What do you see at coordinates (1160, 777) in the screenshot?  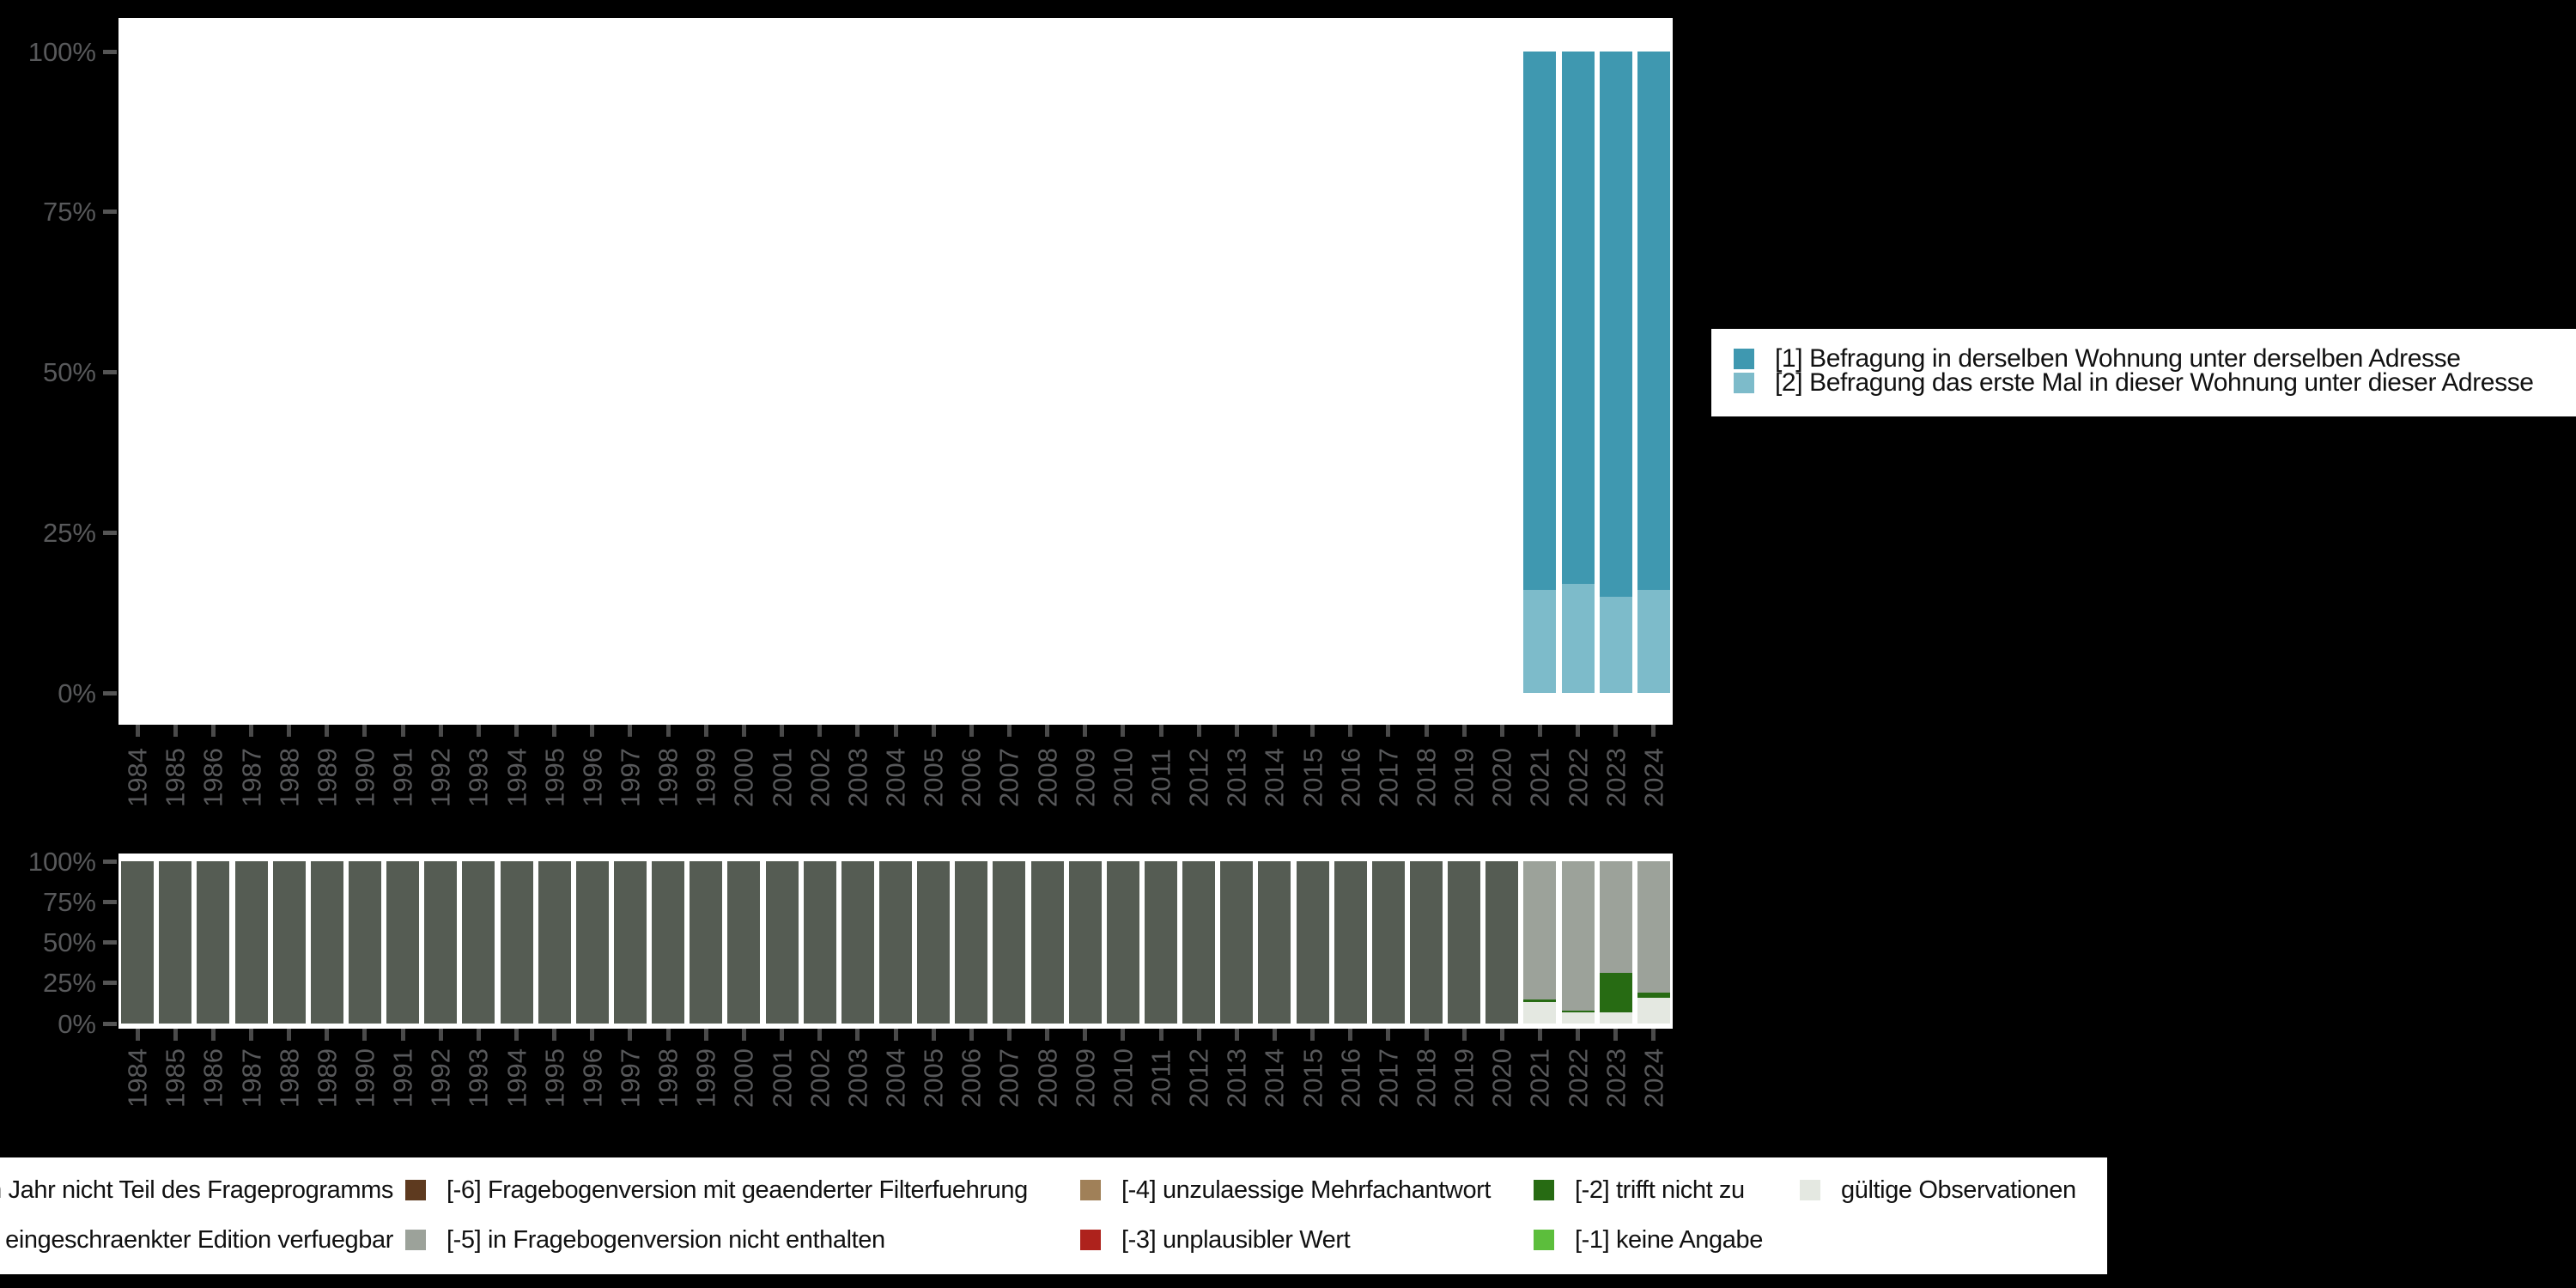 I see `frequencies-chart-x-tick-label: 2011` at bounding box center [1160, 777].